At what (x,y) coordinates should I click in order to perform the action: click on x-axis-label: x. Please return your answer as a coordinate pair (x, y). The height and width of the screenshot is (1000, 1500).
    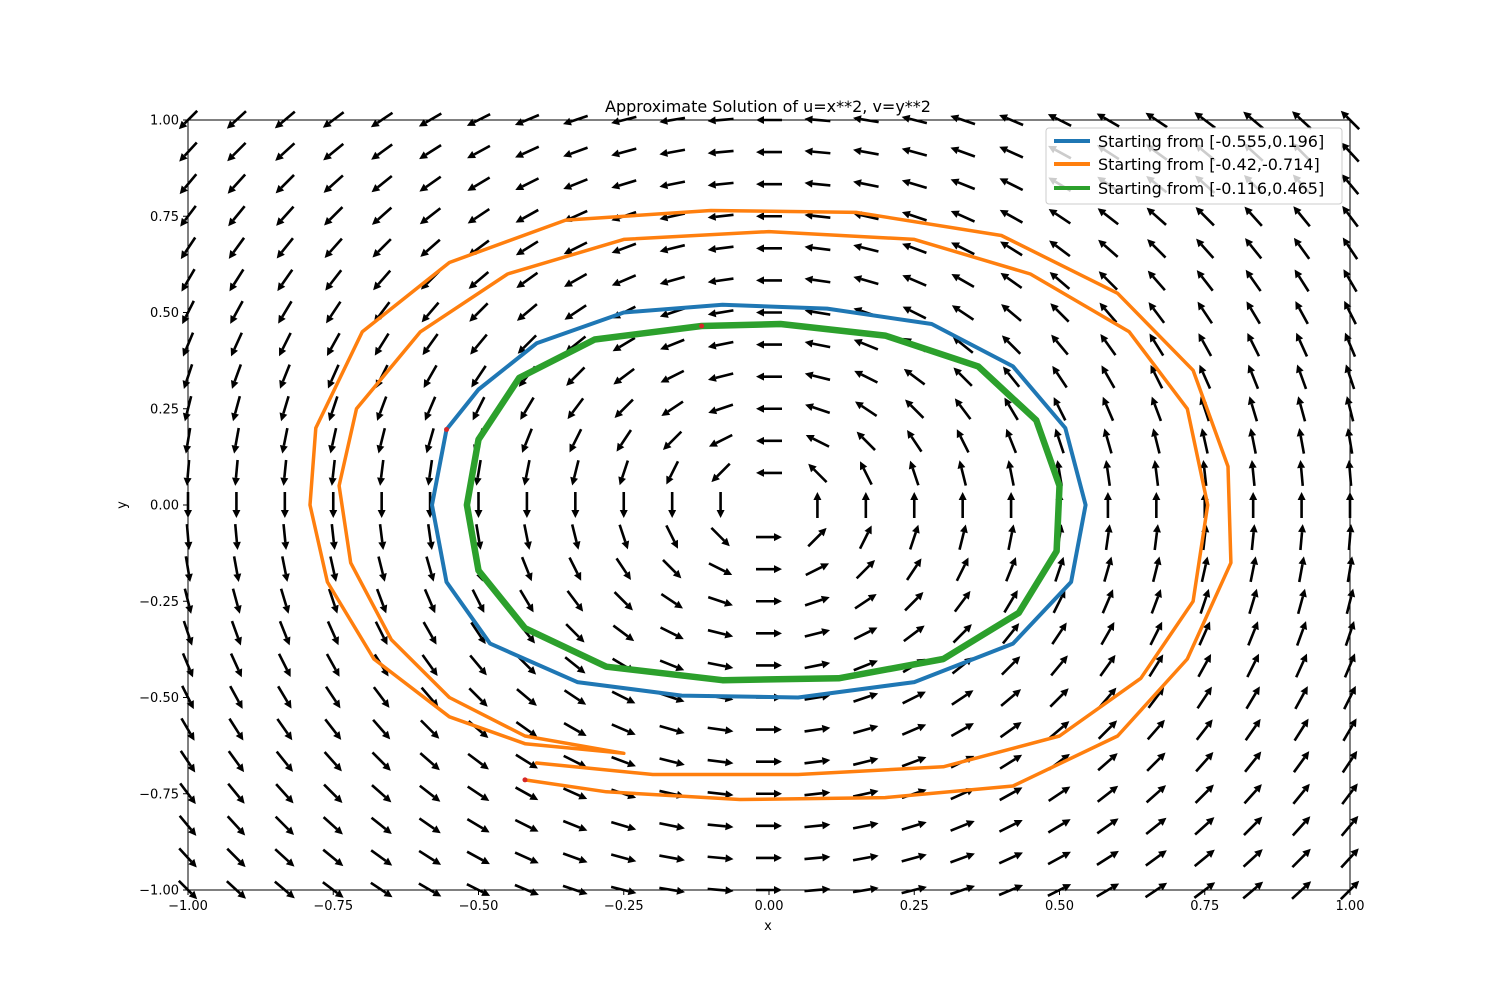
    Looking at the image, I should click on (768, 926).